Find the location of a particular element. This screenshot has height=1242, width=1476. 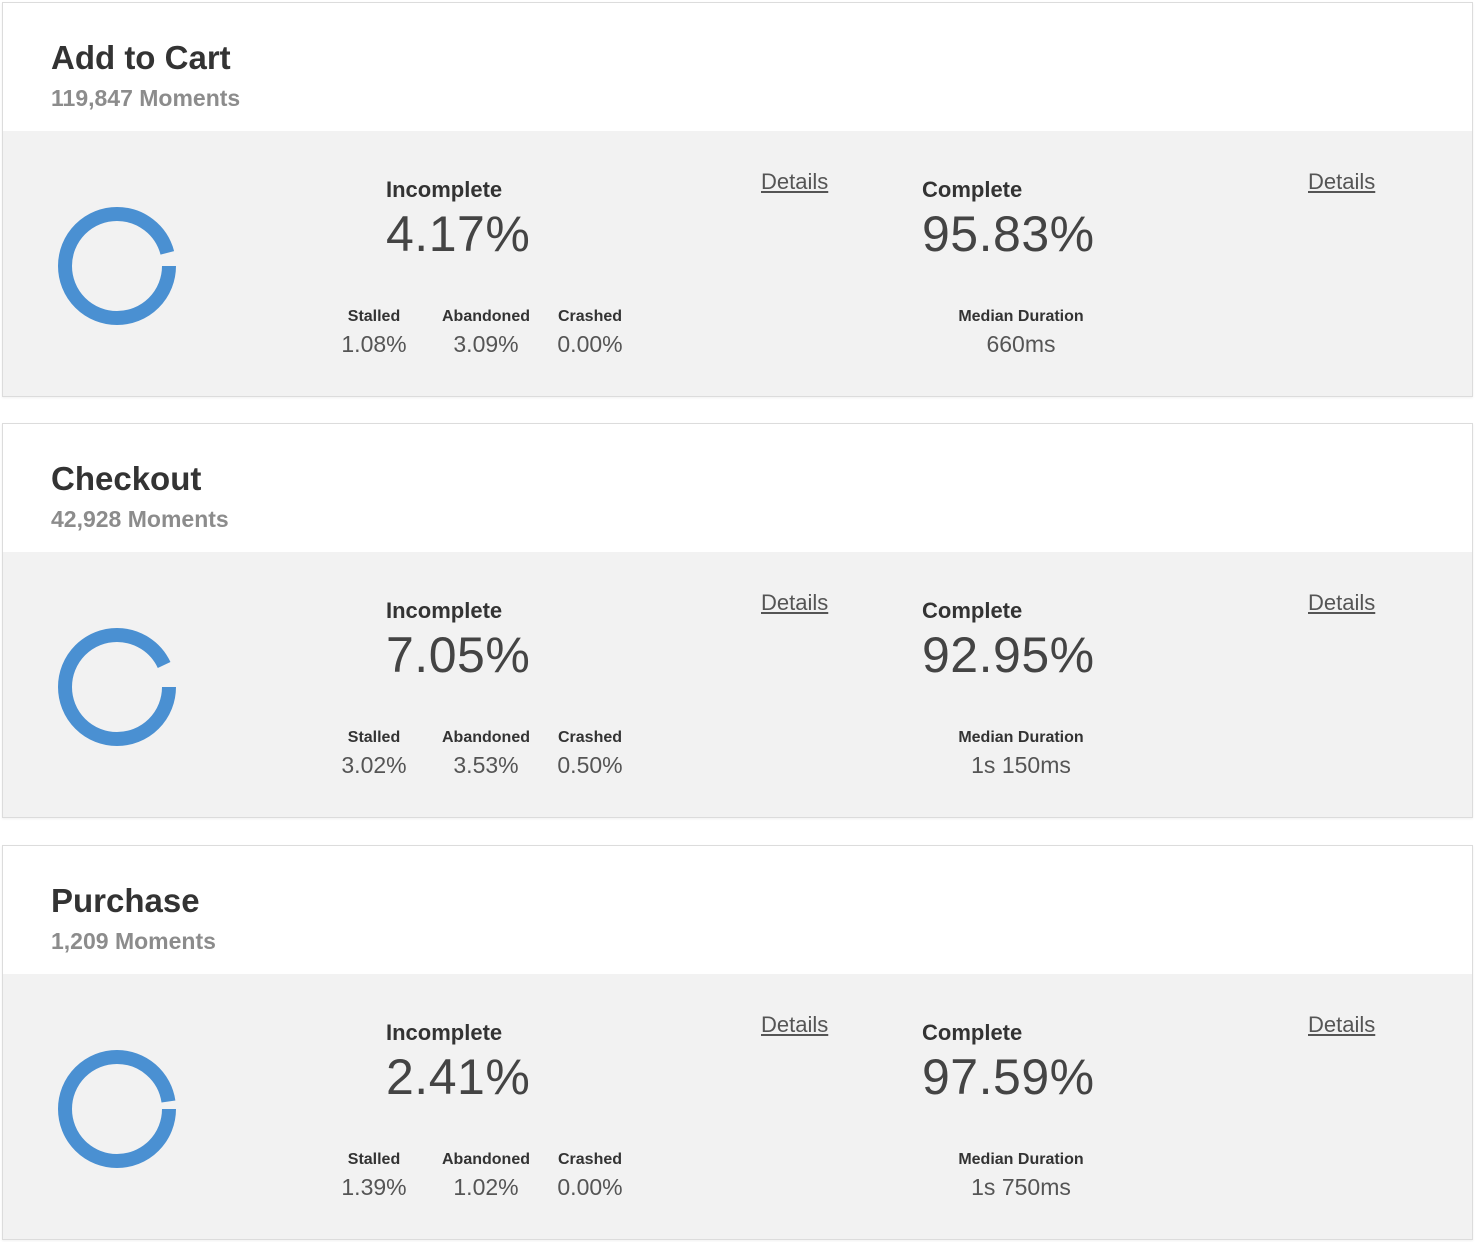

moments-count: 119,847 Moments is located at coordinates (146, 98).